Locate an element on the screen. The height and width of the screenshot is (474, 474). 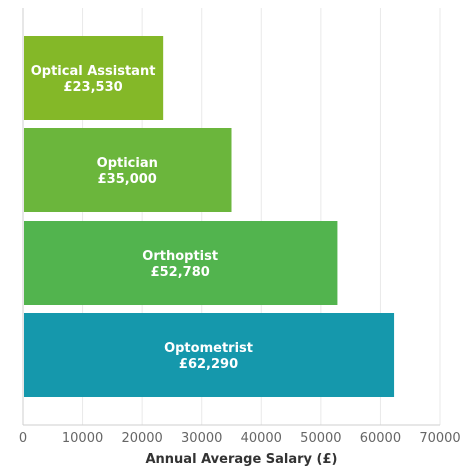
bar-category-label: Orthoptist is located at coordinates (180, 256).